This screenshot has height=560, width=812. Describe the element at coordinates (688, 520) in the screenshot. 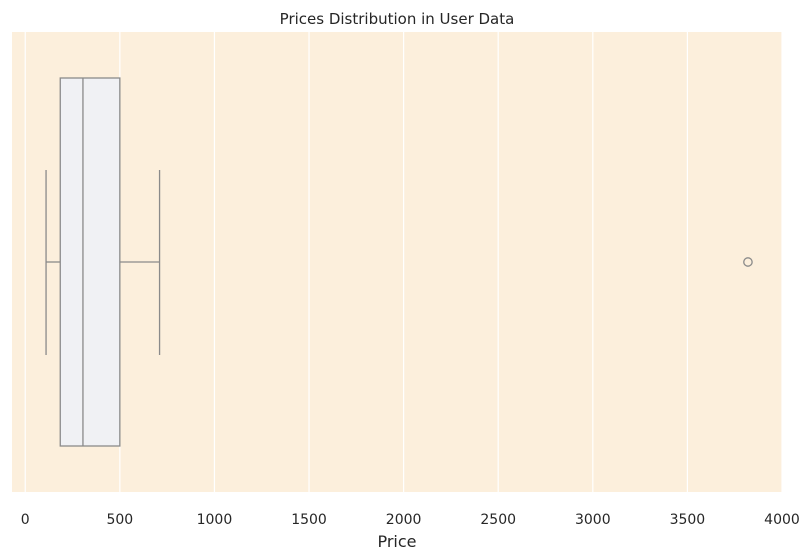

I see `x-tick-label: 3500` at that location.